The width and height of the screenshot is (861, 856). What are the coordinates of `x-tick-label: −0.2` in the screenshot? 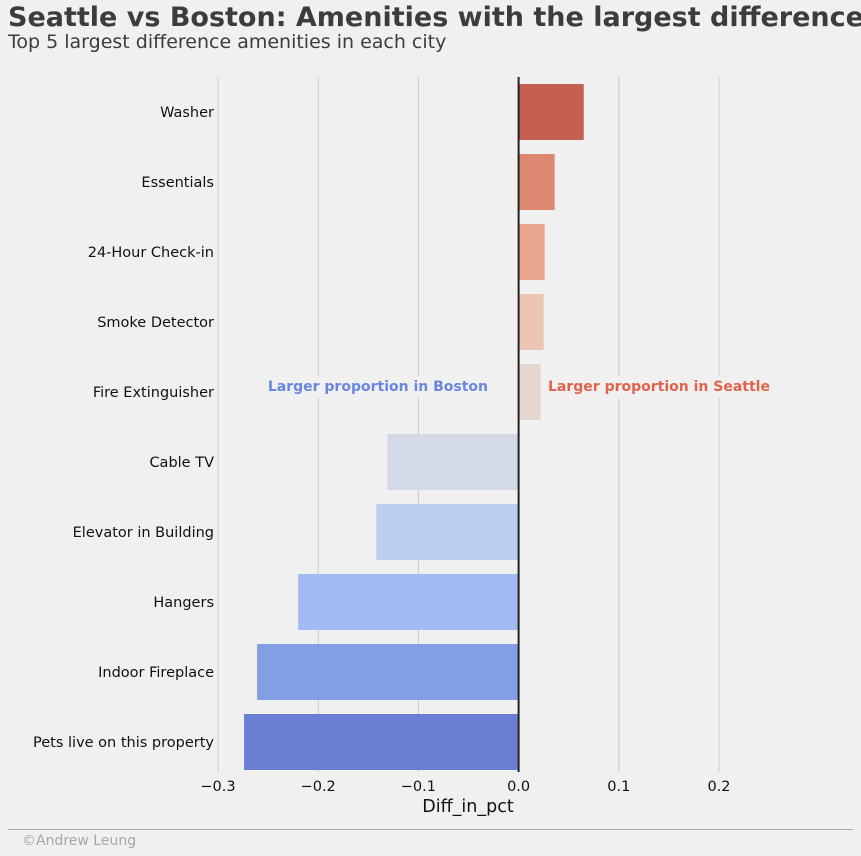 It's located at (318, 787).